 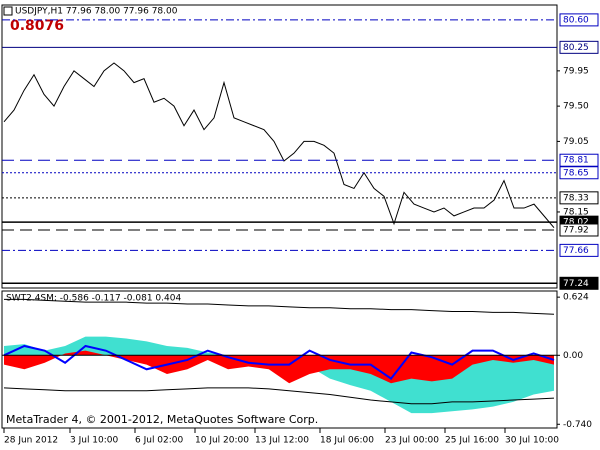 I want to click on x-tick-label: 28 Jun 2012, so click(x=31, y=441).